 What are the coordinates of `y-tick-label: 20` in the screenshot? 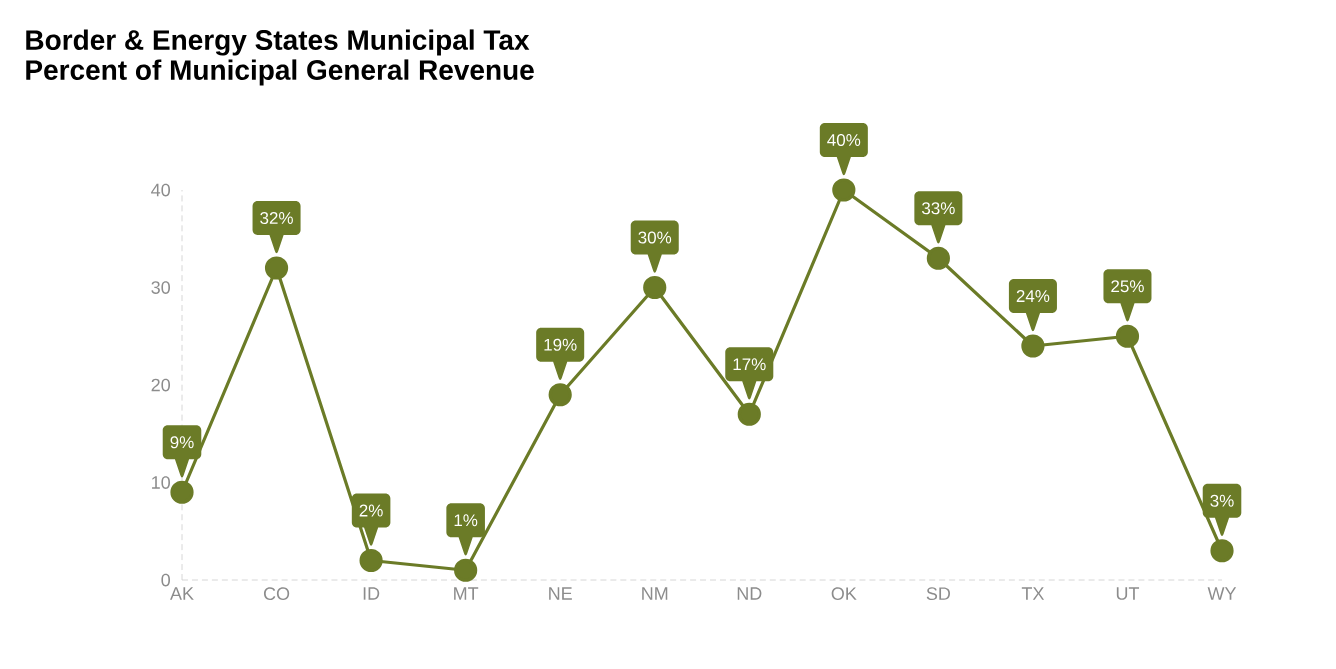 It's located at (161, 385).